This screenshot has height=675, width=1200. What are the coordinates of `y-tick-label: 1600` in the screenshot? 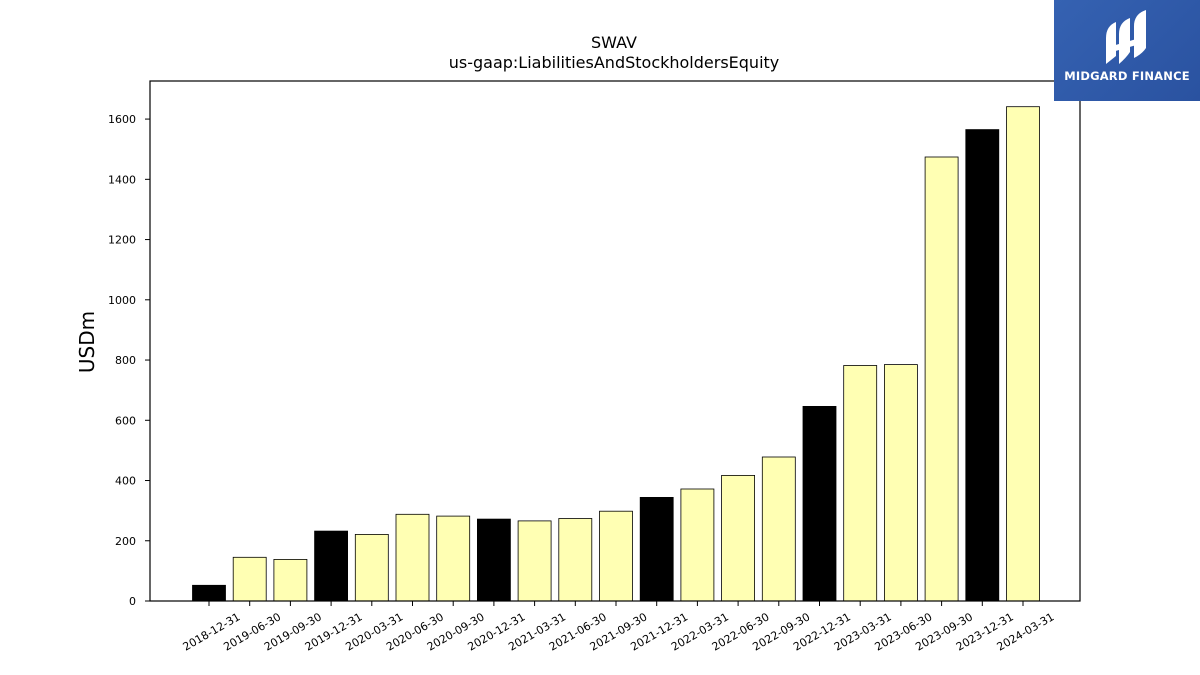 It's located at (122, 119).